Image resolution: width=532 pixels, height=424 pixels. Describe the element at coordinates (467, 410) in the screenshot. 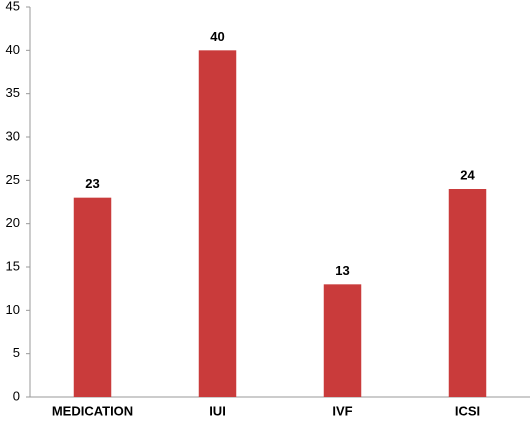

I see `x-tick-label: ICSI` at that location.